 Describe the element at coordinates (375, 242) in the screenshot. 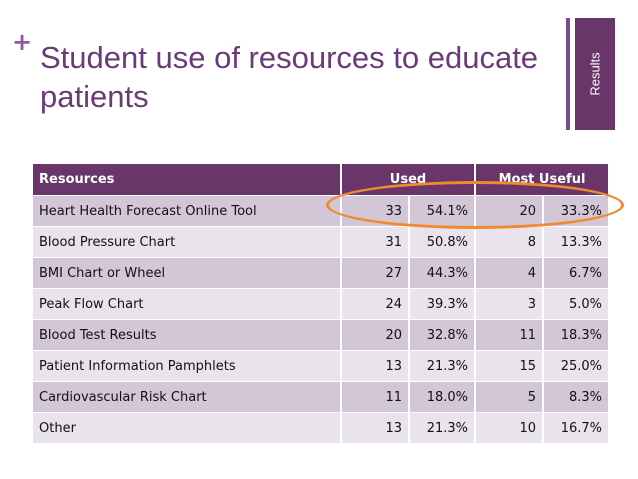

I see `used-count: 31` at that location.